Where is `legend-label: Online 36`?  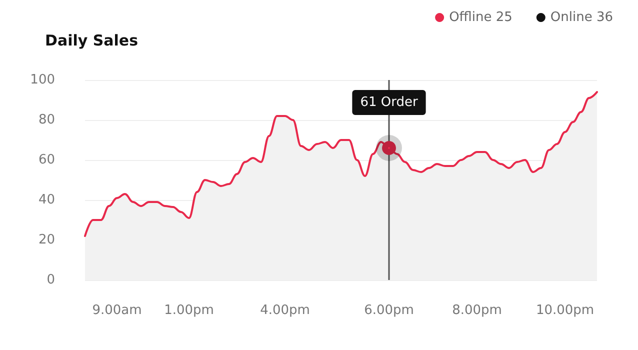 legend-label: Online 36 is located at coordinates (582, 17).